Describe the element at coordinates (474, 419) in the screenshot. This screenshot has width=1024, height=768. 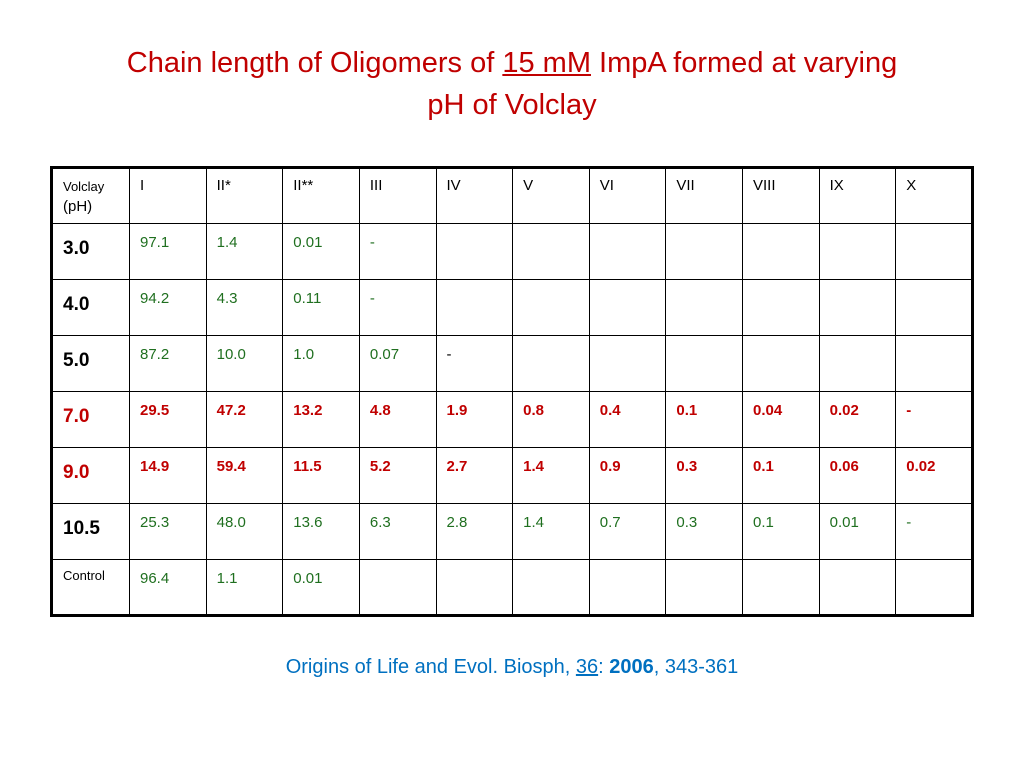
I see `value-cell: 1.9` at that location.